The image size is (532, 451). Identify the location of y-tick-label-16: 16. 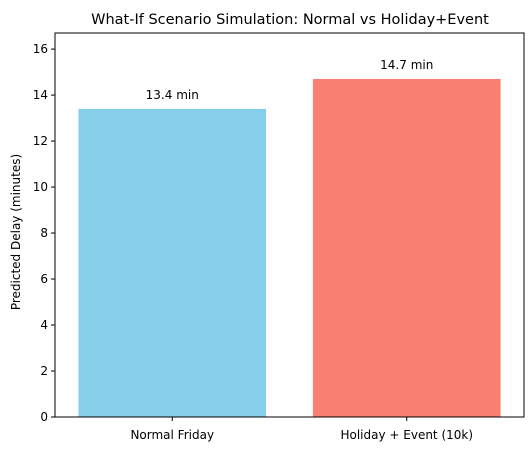
(40, 49).